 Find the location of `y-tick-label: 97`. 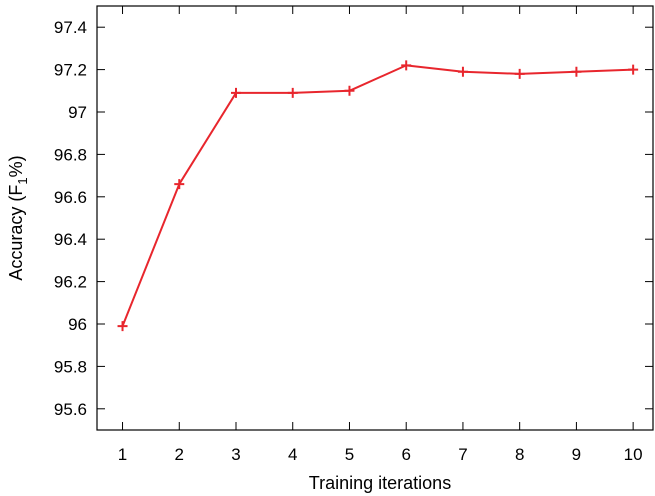

y-tick-label: 97 is located at coordinates (77, 112).